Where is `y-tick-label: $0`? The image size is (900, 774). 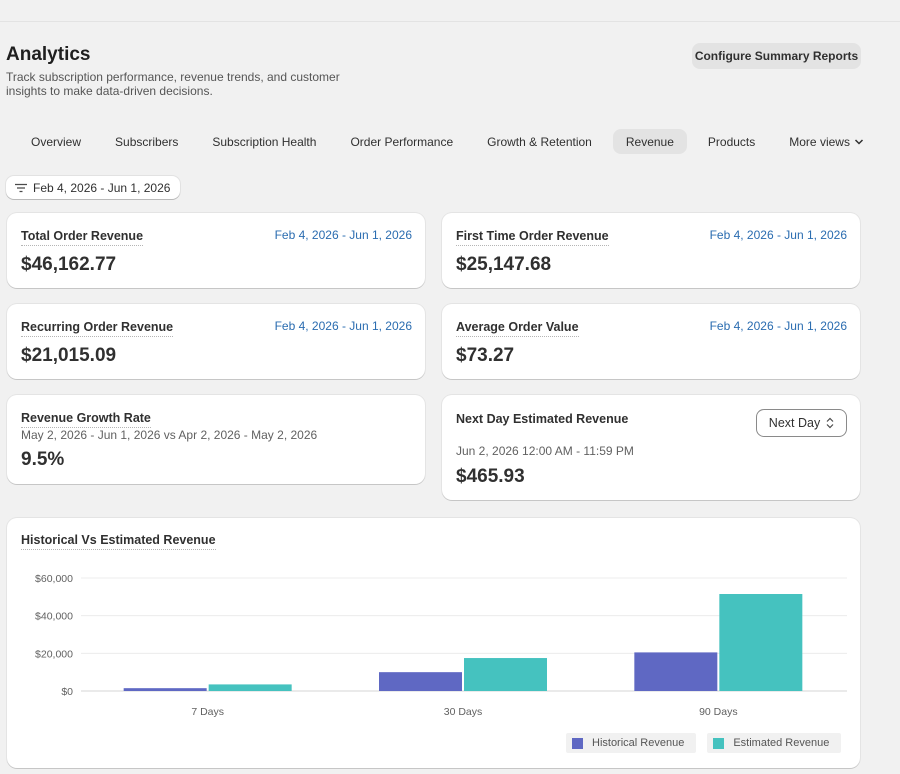 y-tick-label: $0 is located at coordinates (67, 692).